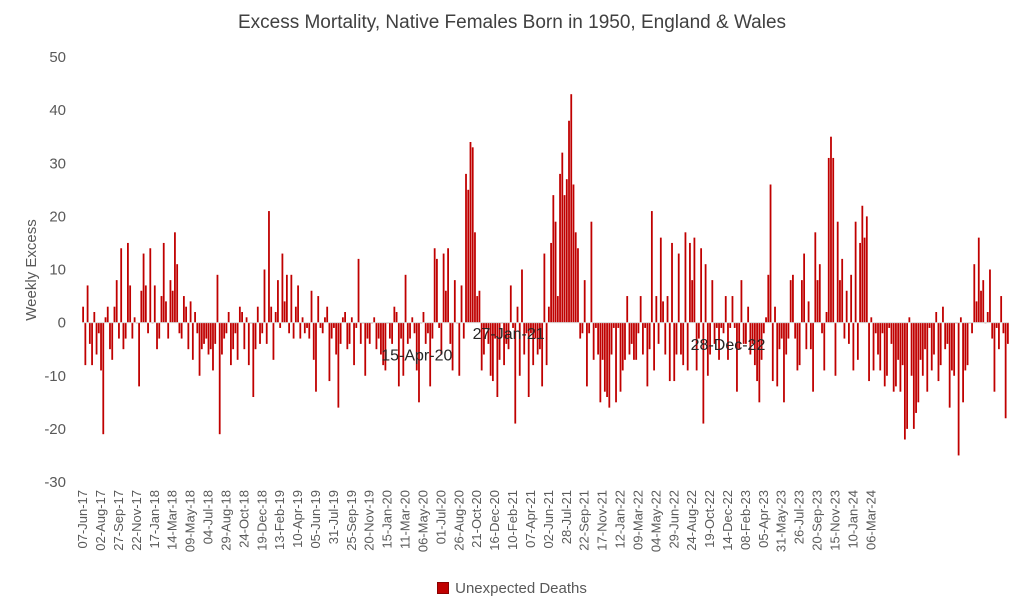 The width and height of the screenshot is (1024, 615). I want to click on x-tick-label: 19-Oct-22, so click(709, 519).